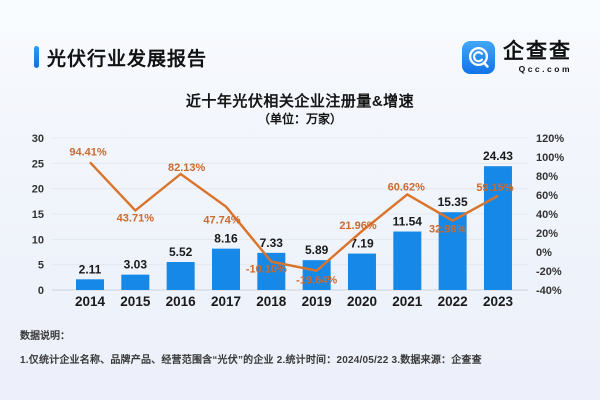 The image size is (600, 400). Describe the element at coordinates (38, 164) in the screenshot. I see `left-axis-tick: 25` at that location.